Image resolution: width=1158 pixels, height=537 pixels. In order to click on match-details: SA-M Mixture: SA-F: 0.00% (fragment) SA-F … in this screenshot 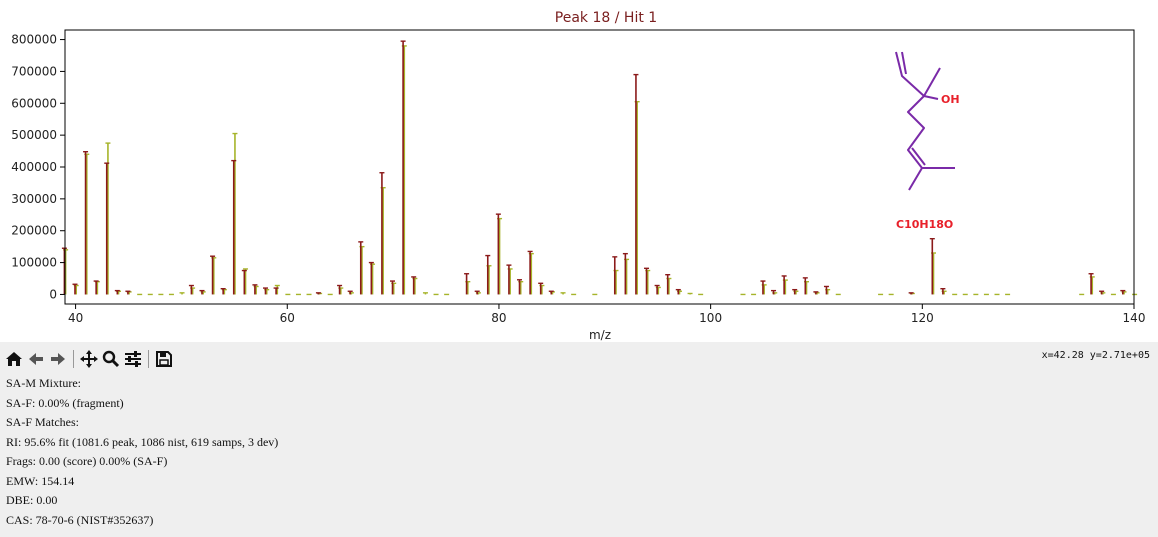, I will do `click(142, 452)`.